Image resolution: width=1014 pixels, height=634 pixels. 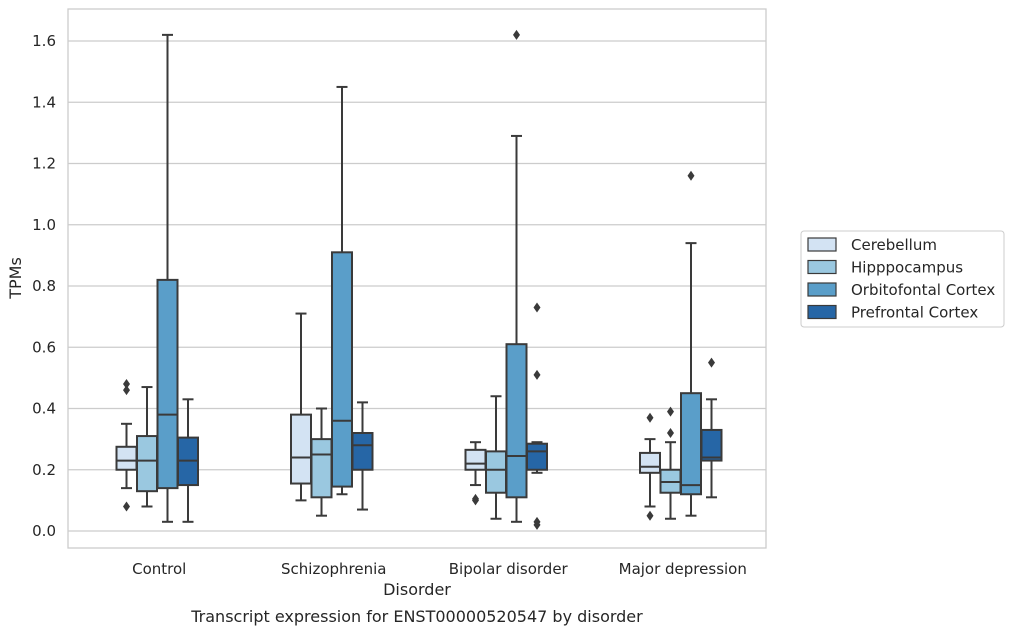 I want to click on x-tick-label: Control, so click(x=159, y=569).